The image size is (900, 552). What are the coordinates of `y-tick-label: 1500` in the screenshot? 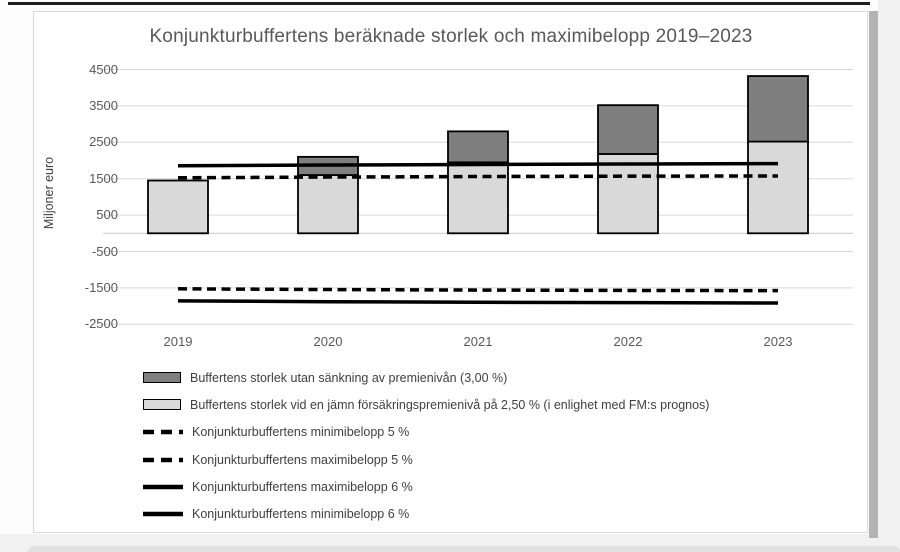 It's located at (103, 178).